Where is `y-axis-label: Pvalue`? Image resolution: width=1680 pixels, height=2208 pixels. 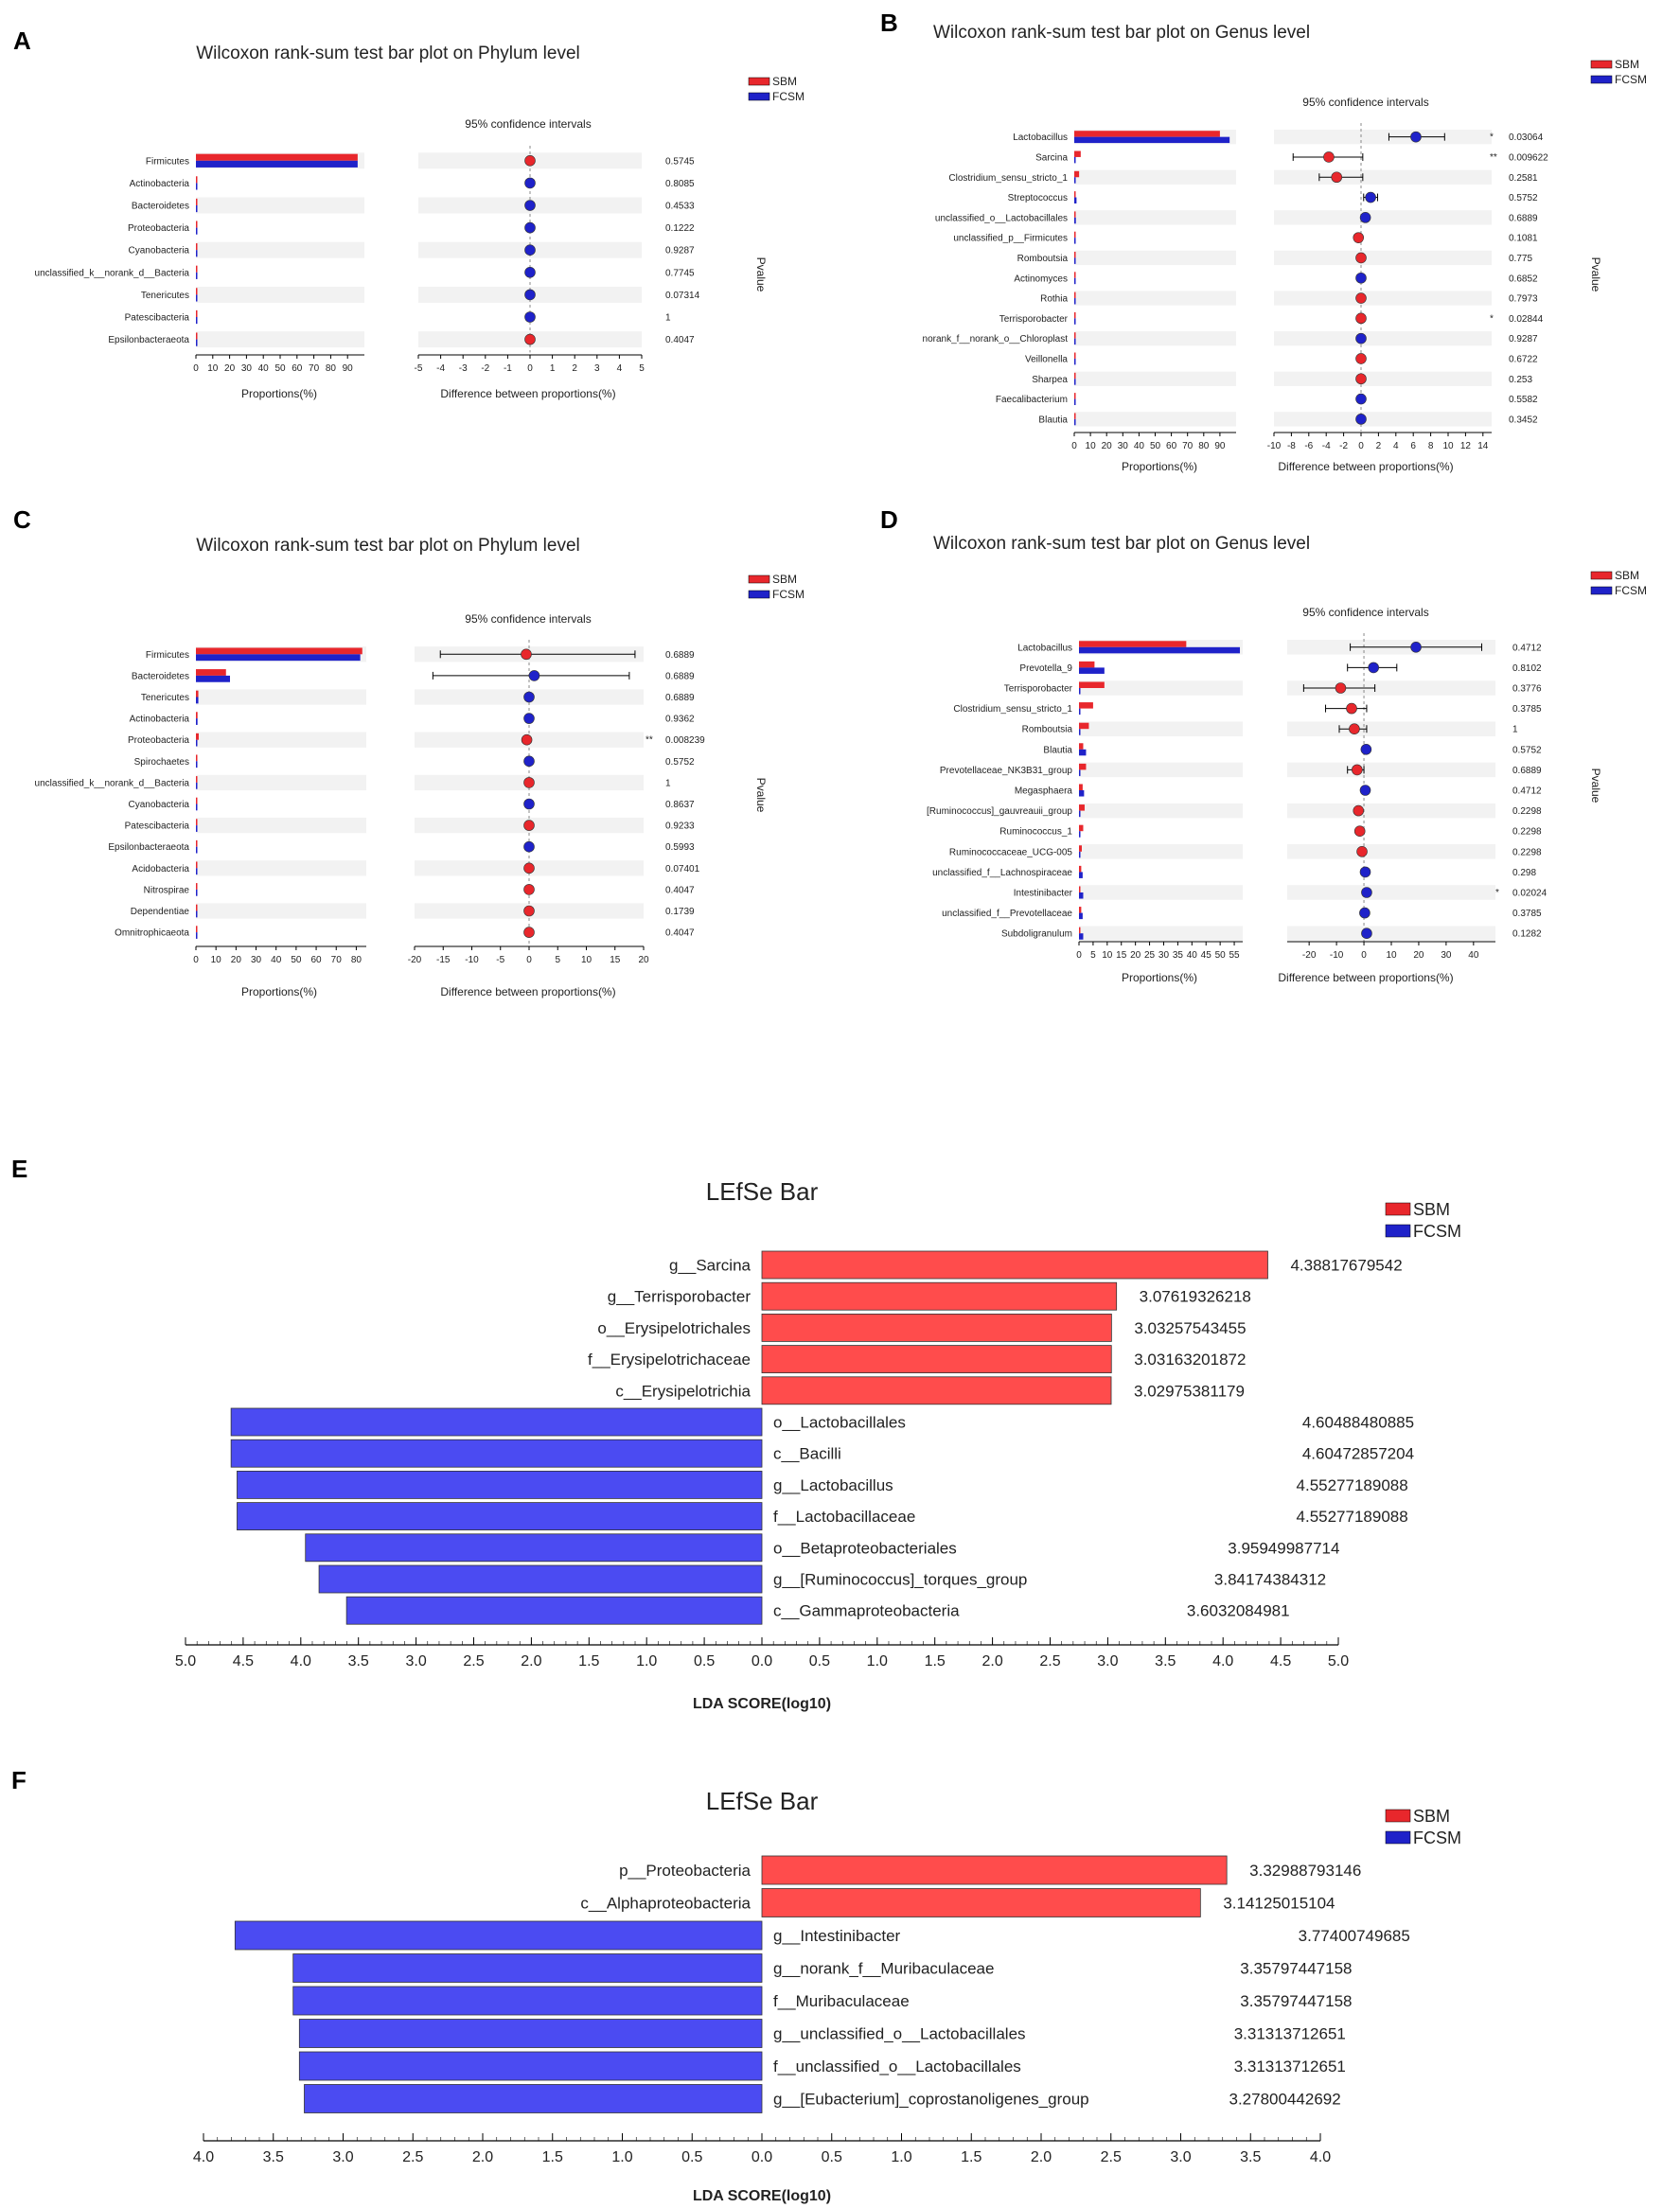
y-axis-label: Pvalue is located at coordinates (761, 274).